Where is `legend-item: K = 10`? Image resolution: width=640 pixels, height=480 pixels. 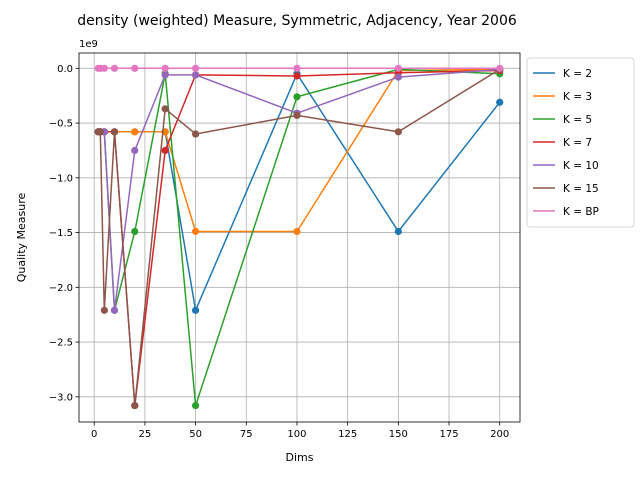
legend-item: K = 10 is located at coordinates (566, 166).